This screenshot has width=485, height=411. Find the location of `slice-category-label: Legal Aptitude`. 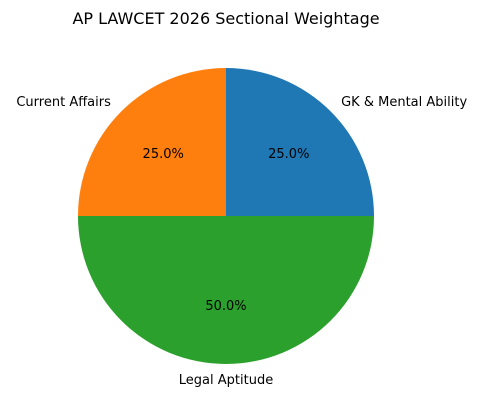

slice-category-label: Legal Aptitude is located at coordinates (226, 380).